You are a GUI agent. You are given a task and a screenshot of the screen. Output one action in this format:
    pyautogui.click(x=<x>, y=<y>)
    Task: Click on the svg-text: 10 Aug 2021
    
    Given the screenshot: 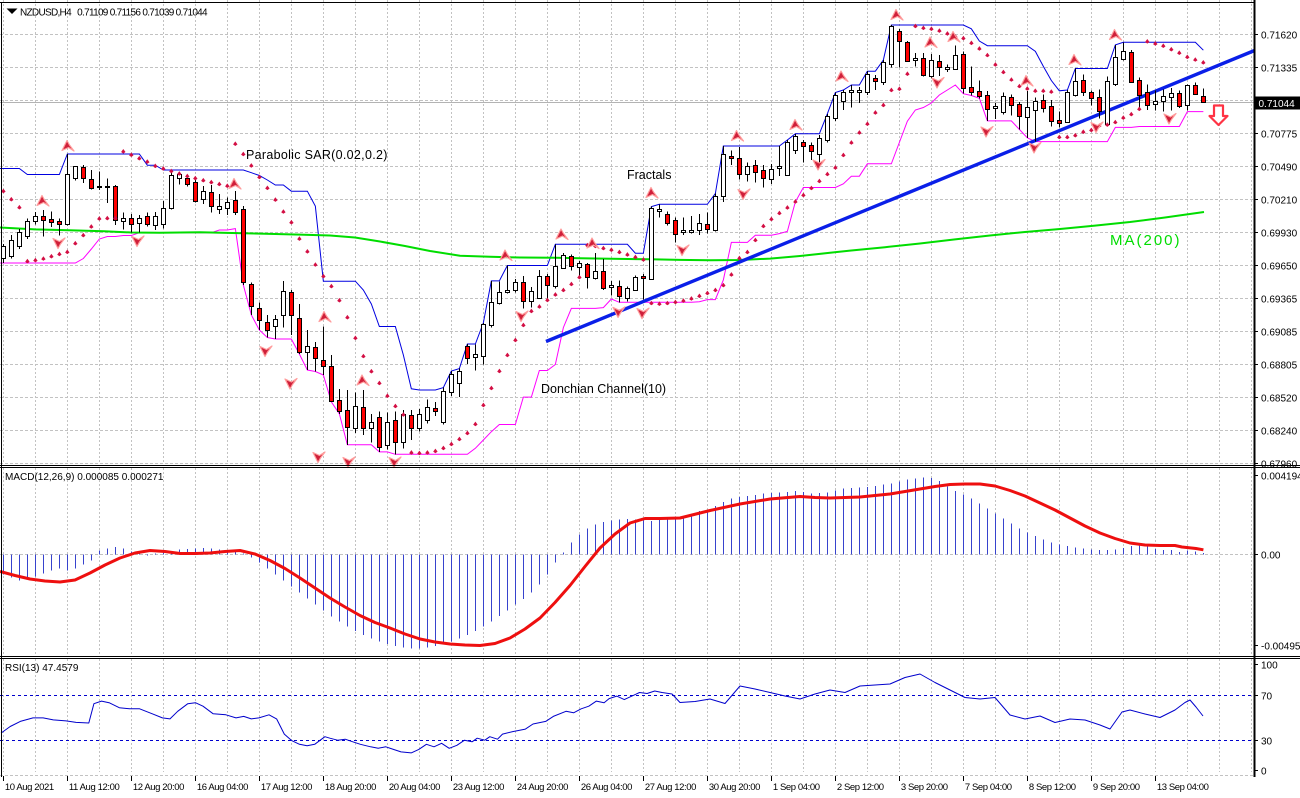 What is the action you would take?
    pyautogui.click(x=29, y=787)
    